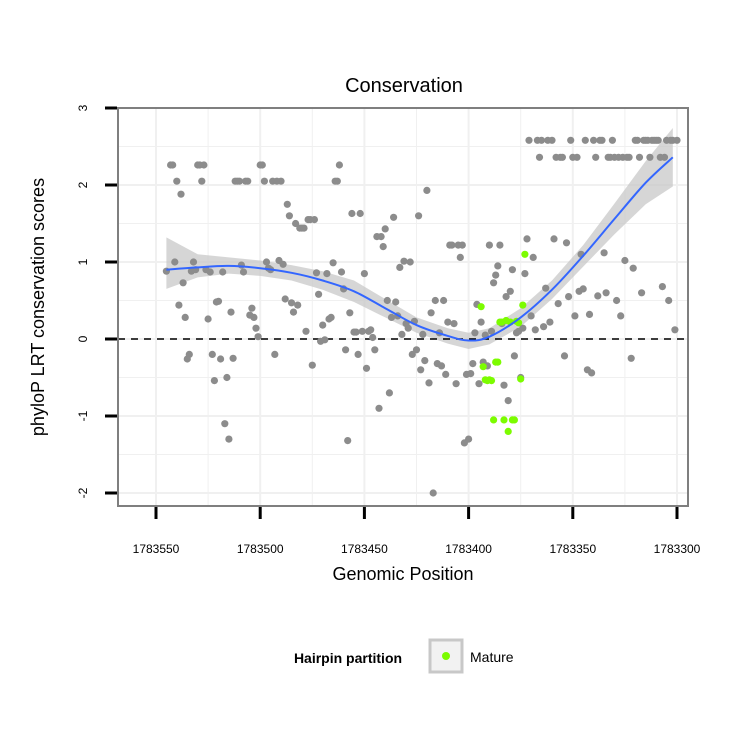 This screenshot has height=750, width=750. What do you see at coordinates (572, 549) in the screenshot?
I see `x-tick-label: 1783350` at bounding box center [572, 549].